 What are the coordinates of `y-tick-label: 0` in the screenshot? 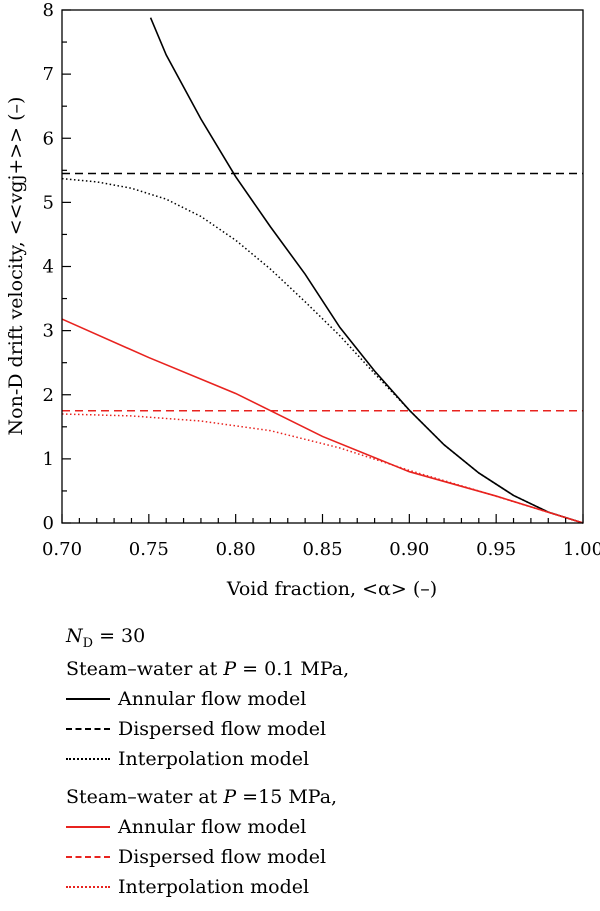 It's located at (48, 523).